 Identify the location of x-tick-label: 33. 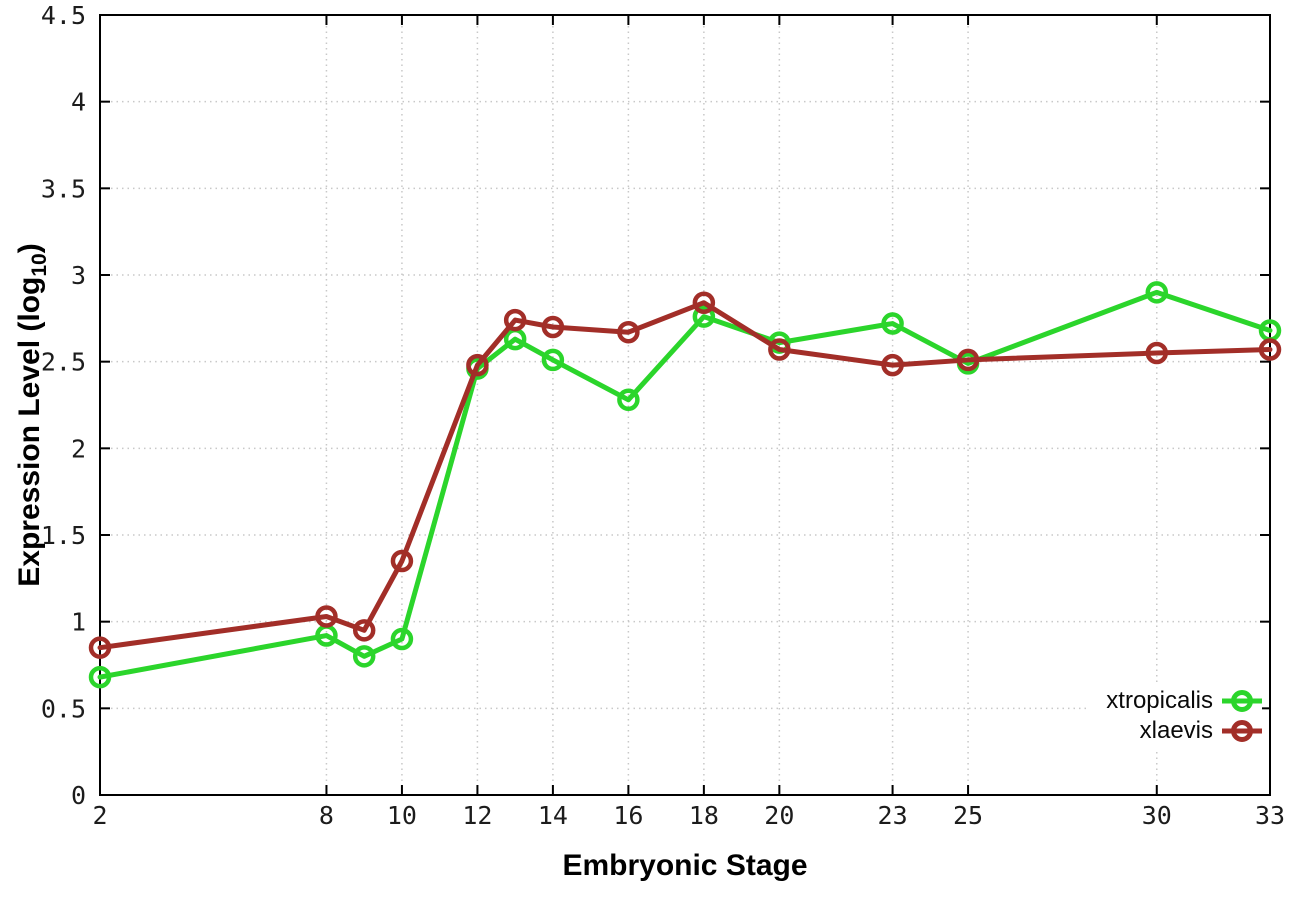
(1270, 815).